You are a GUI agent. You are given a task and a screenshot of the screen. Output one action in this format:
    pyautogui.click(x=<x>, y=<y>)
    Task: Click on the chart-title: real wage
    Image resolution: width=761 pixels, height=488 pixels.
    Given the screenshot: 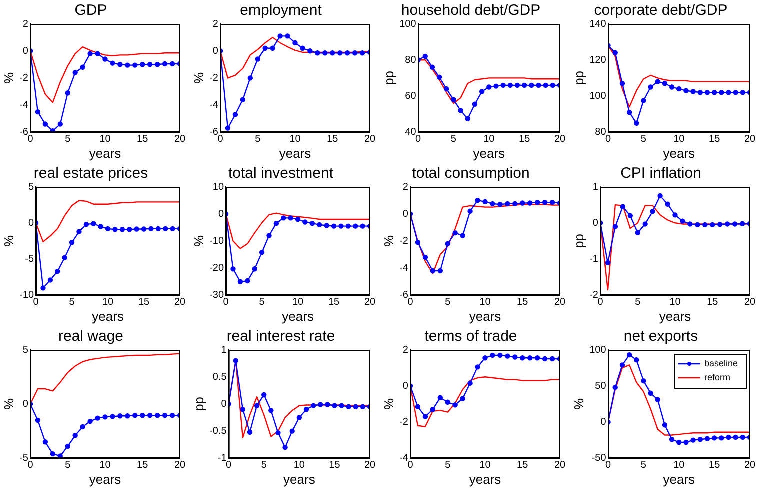 What is the action you would take?
    pyautogui.click(x=91, y=337)
    